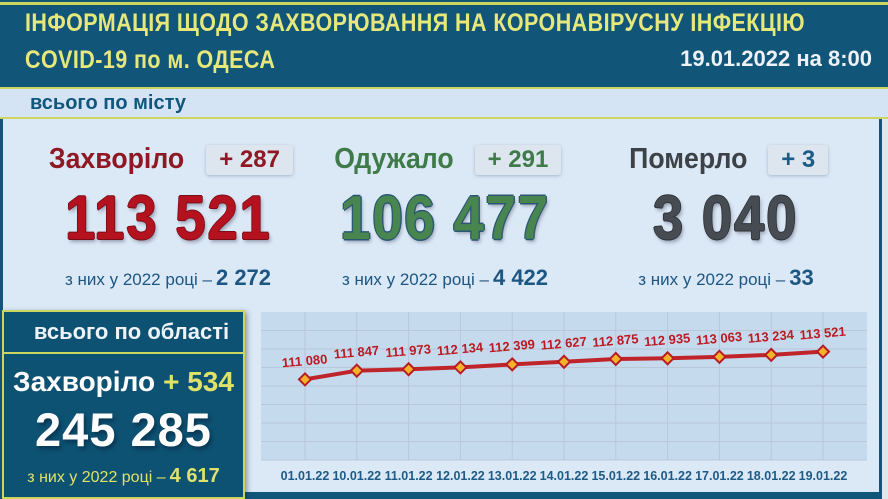  What do you see at coordinates (150, 60) in the screenshot?
I see `page-subtitle-text: COVID-19 по м. ОДЕСА` at bounding box center [150, 60].